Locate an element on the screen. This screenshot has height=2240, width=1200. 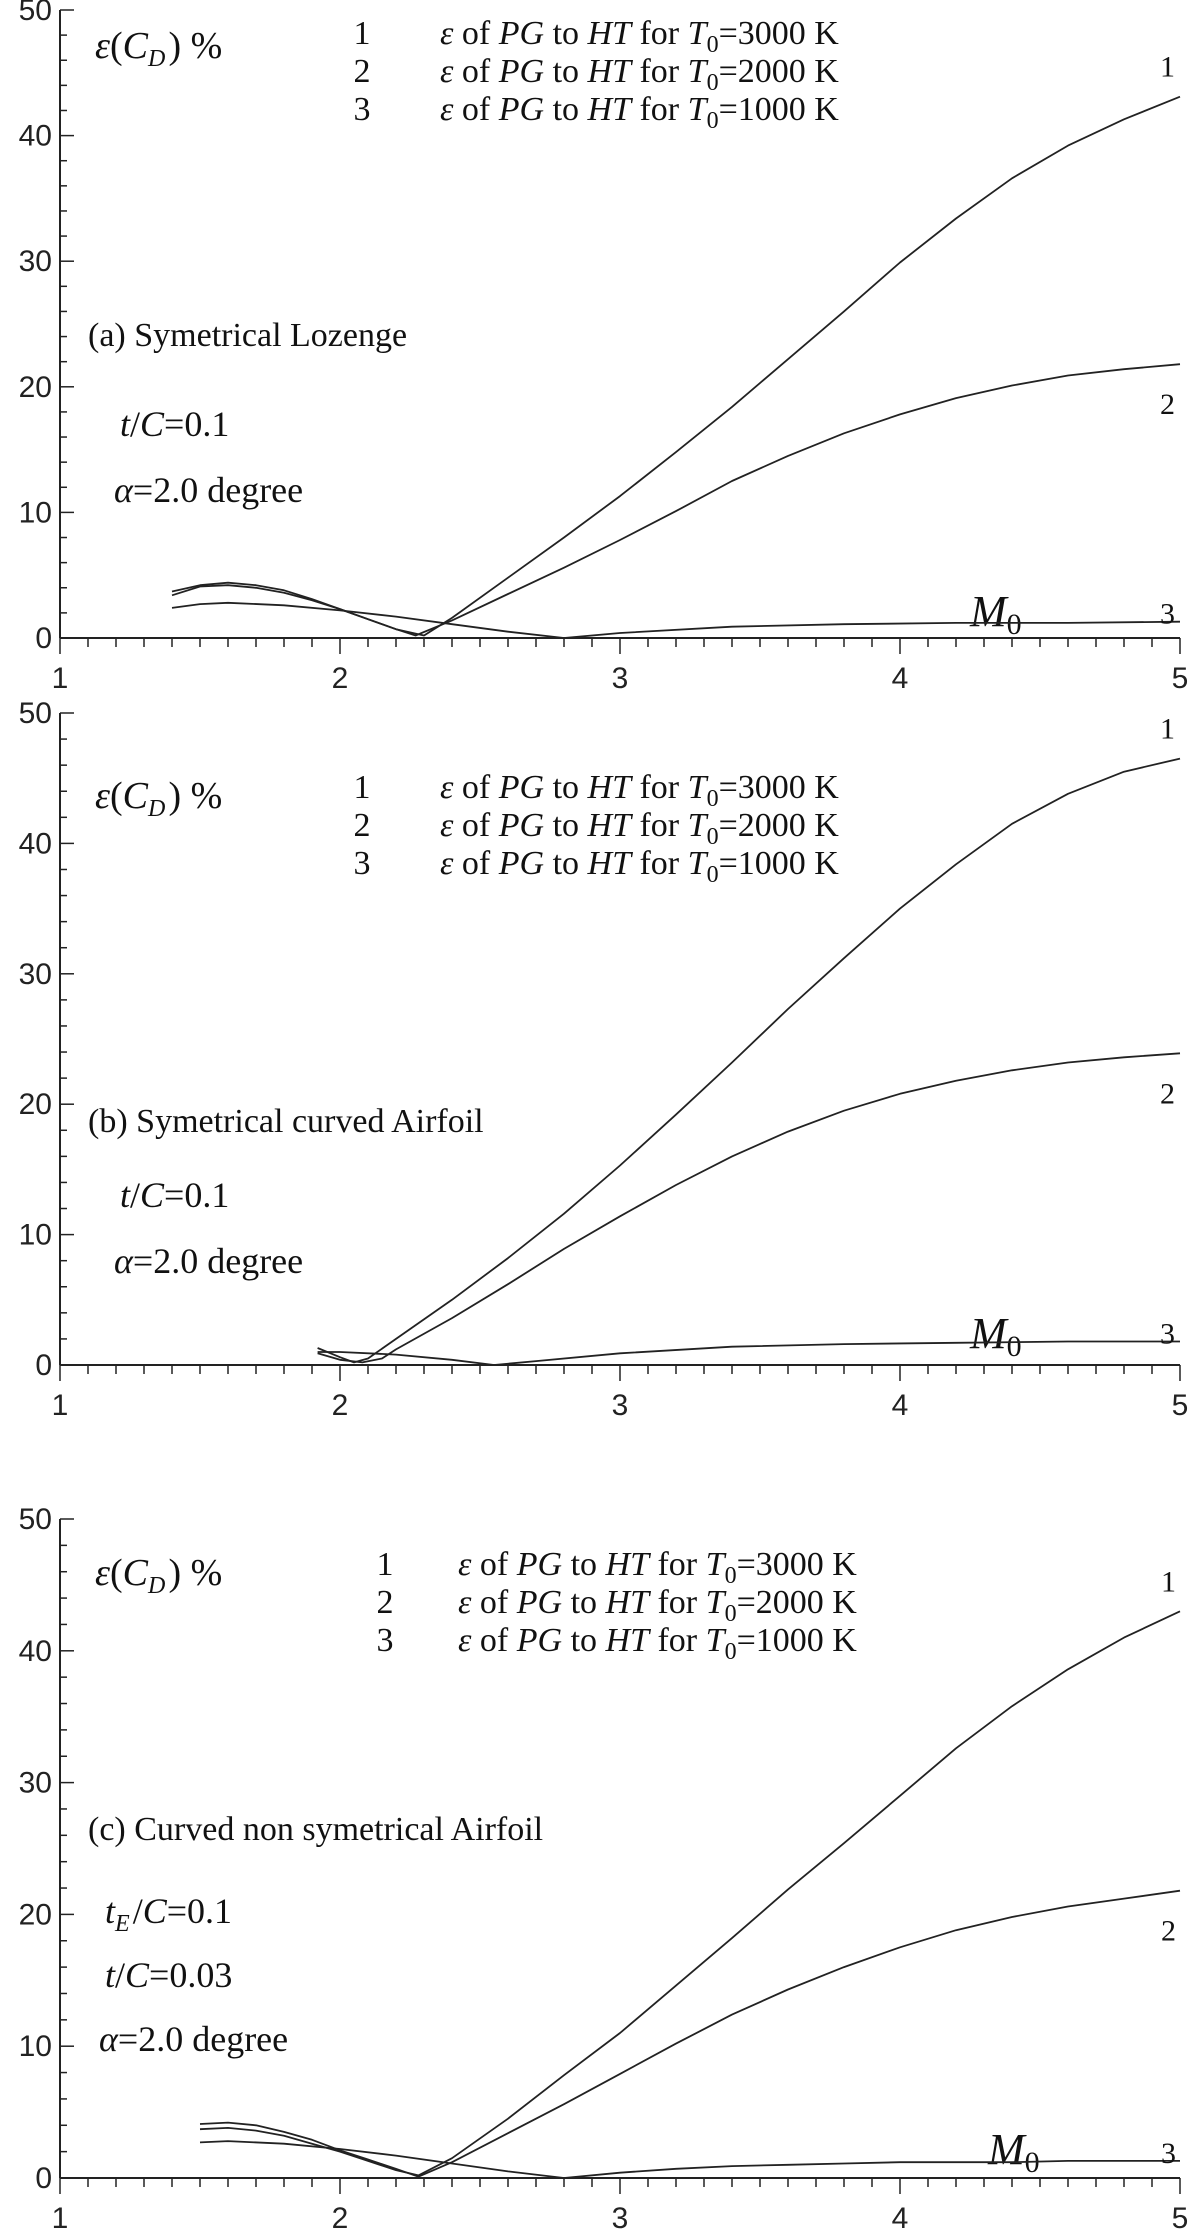
panel-title: (b) Symetrical curved Airfoil is located at coordinates (286, 1121).